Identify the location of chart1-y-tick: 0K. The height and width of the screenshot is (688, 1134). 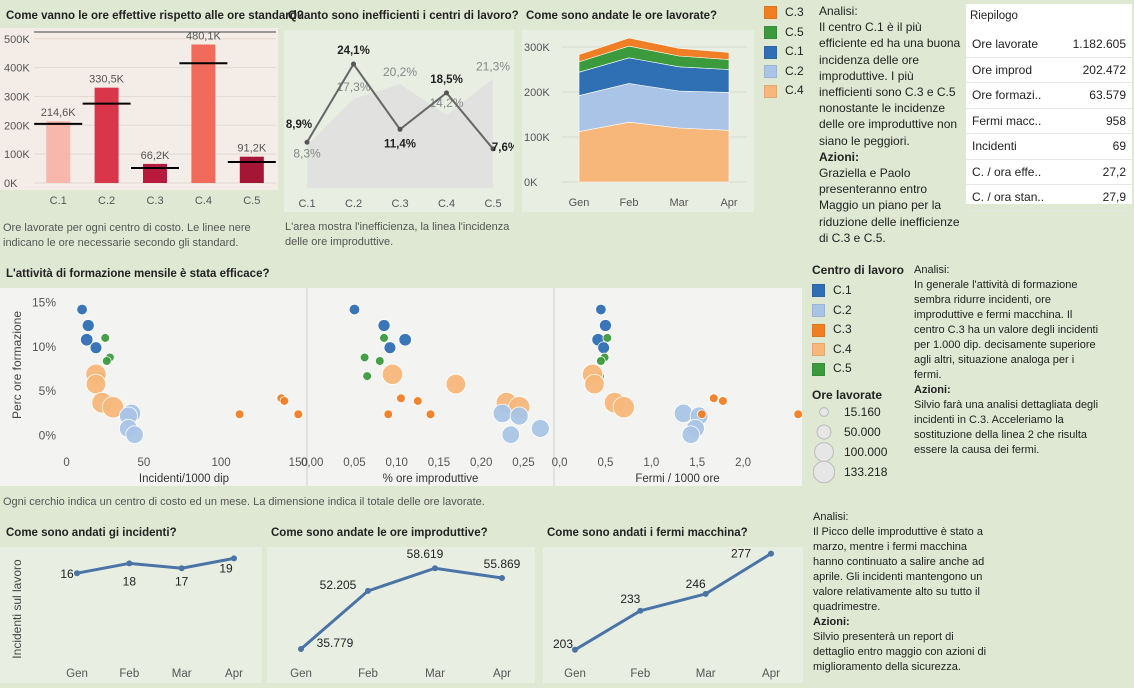
(11, 184).